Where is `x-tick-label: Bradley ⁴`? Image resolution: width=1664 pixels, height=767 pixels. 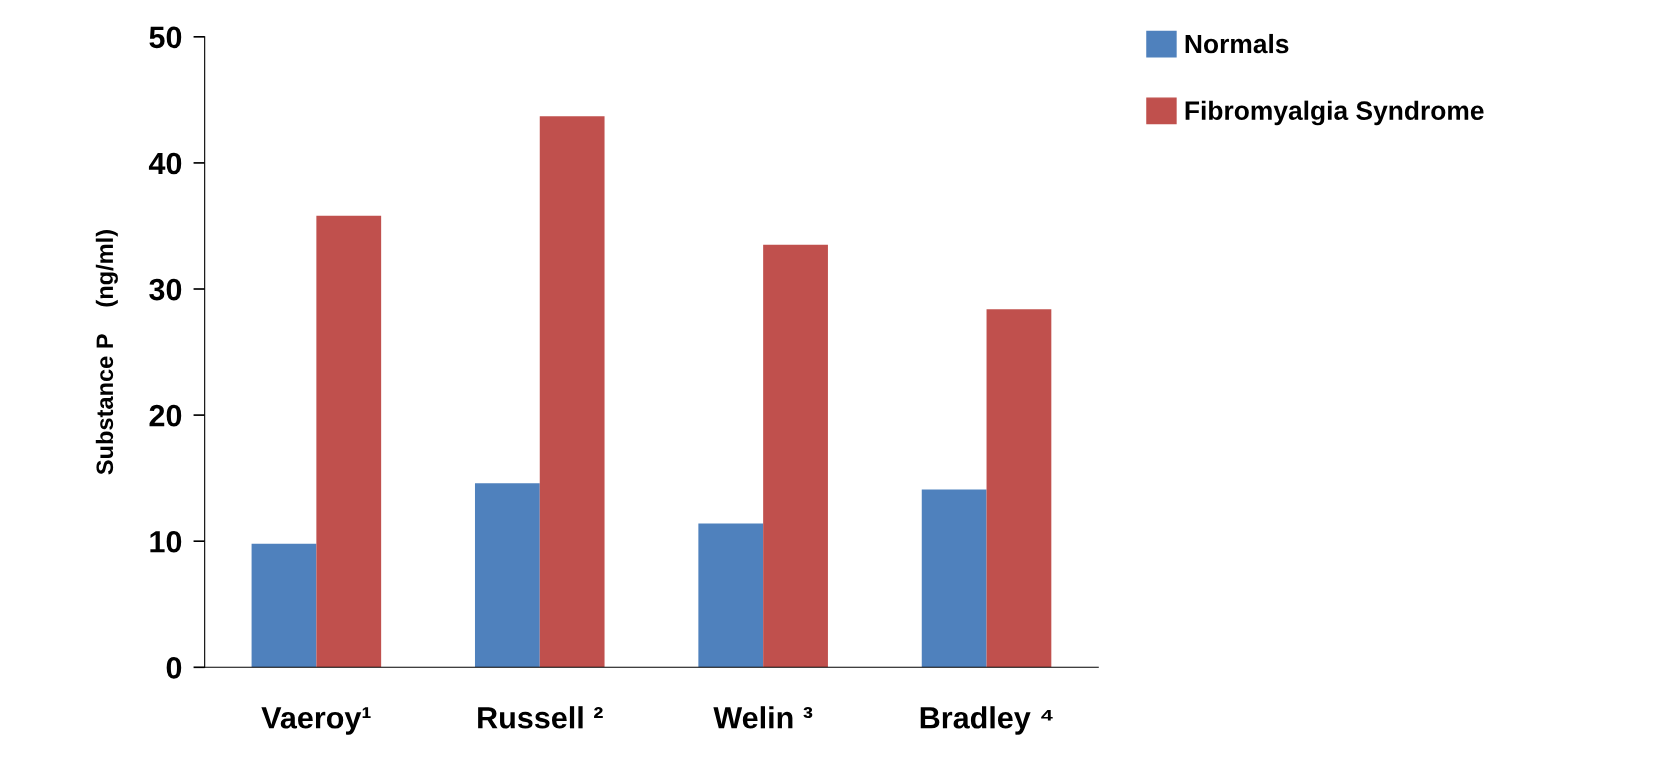
x-tick-label: Bradley ⁴ is located at coordinates (986, 720).